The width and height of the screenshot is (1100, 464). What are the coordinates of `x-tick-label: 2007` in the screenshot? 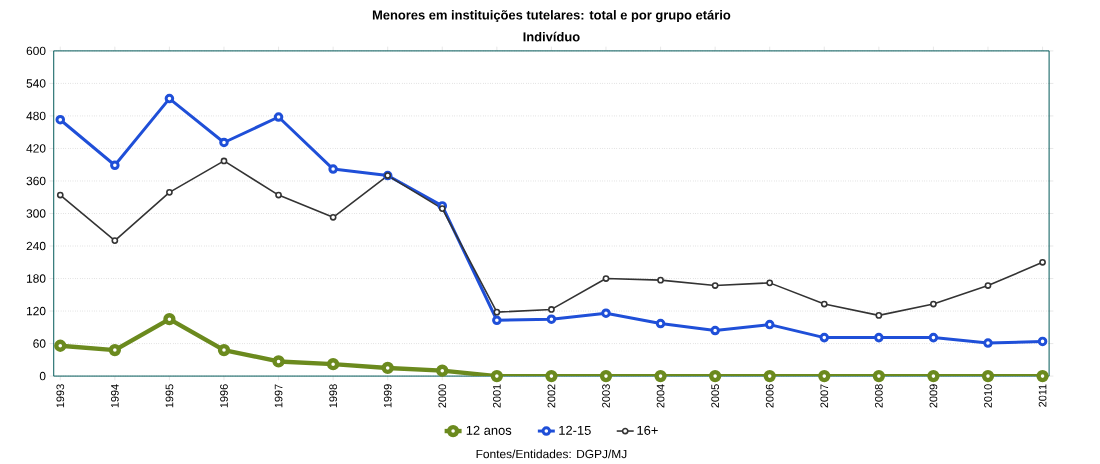 It's located at (824, 396).